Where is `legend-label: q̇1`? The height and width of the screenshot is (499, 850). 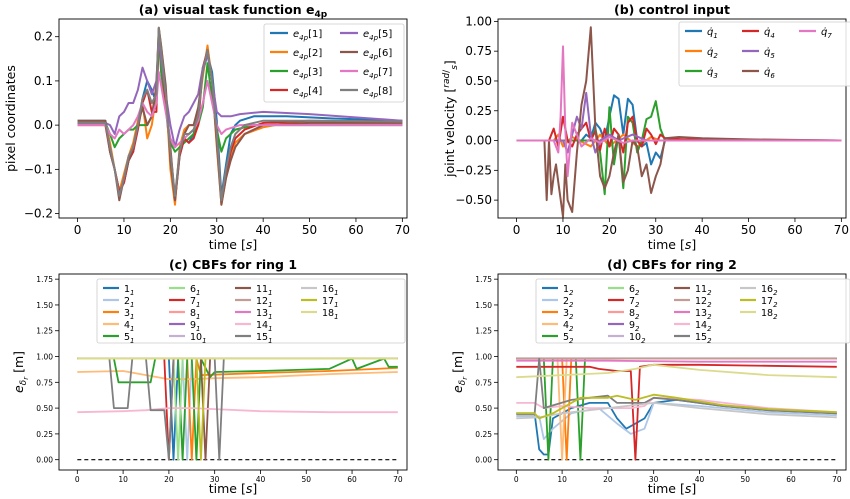
legend-label: q̇1 is located at coordinates (712, 33).